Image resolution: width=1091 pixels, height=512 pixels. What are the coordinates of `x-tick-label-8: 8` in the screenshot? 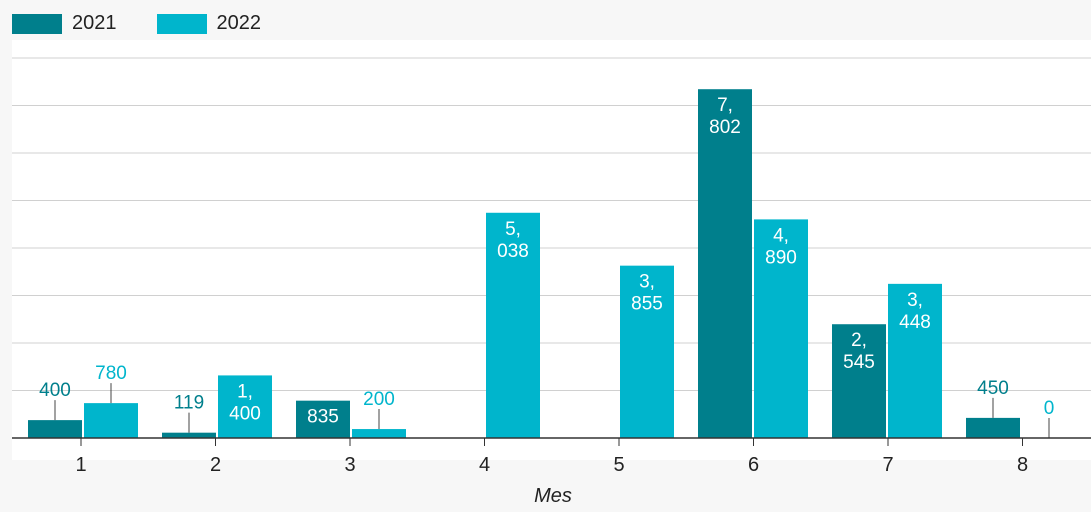 It's located at (1022, 465).